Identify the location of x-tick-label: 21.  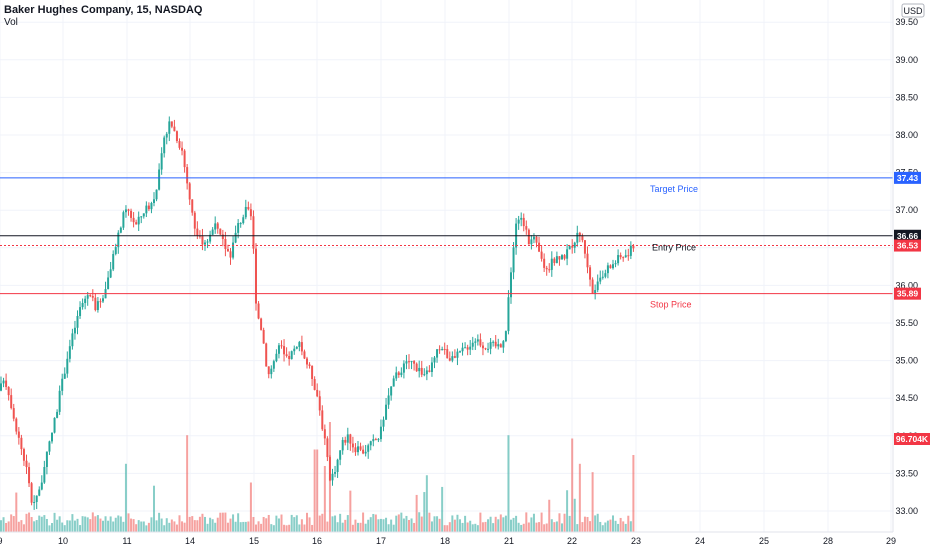
(509, 541).